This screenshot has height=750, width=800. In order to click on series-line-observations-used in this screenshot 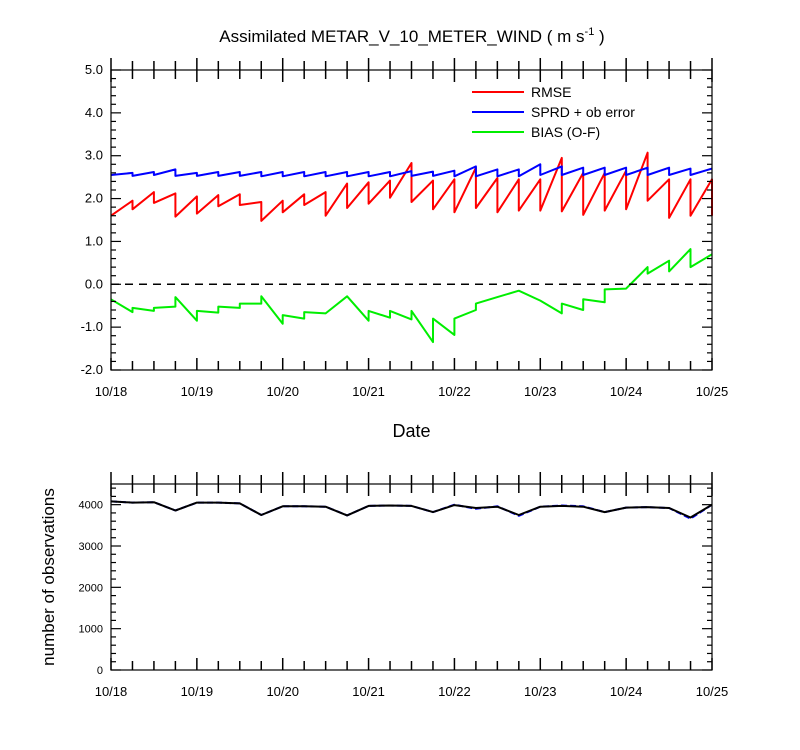, I will do `click(411, 509)`.